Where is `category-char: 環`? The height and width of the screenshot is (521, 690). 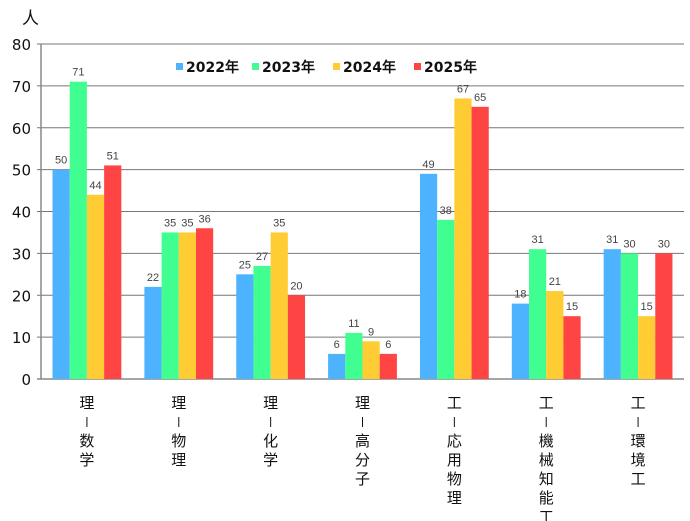
category-char: 環 is located at coordinates (638, 441).